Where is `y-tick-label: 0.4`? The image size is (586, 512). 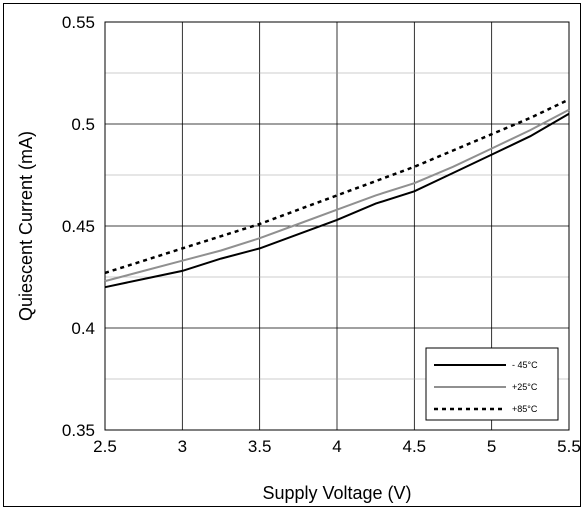 y-tick-label: 0.4 is located at coordinates (83, 328).